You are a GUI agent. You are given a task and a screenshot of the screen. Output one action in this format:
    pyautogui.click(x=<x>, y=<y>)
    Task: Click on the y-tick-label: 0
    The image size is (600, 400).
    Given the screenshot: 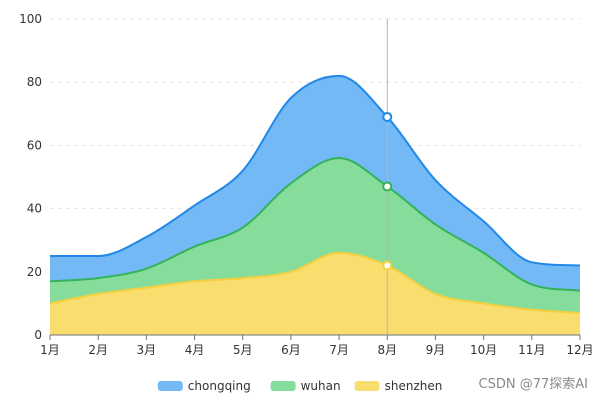 What is the action you would take?
    pyautogui.click(x=38, y=335)
    